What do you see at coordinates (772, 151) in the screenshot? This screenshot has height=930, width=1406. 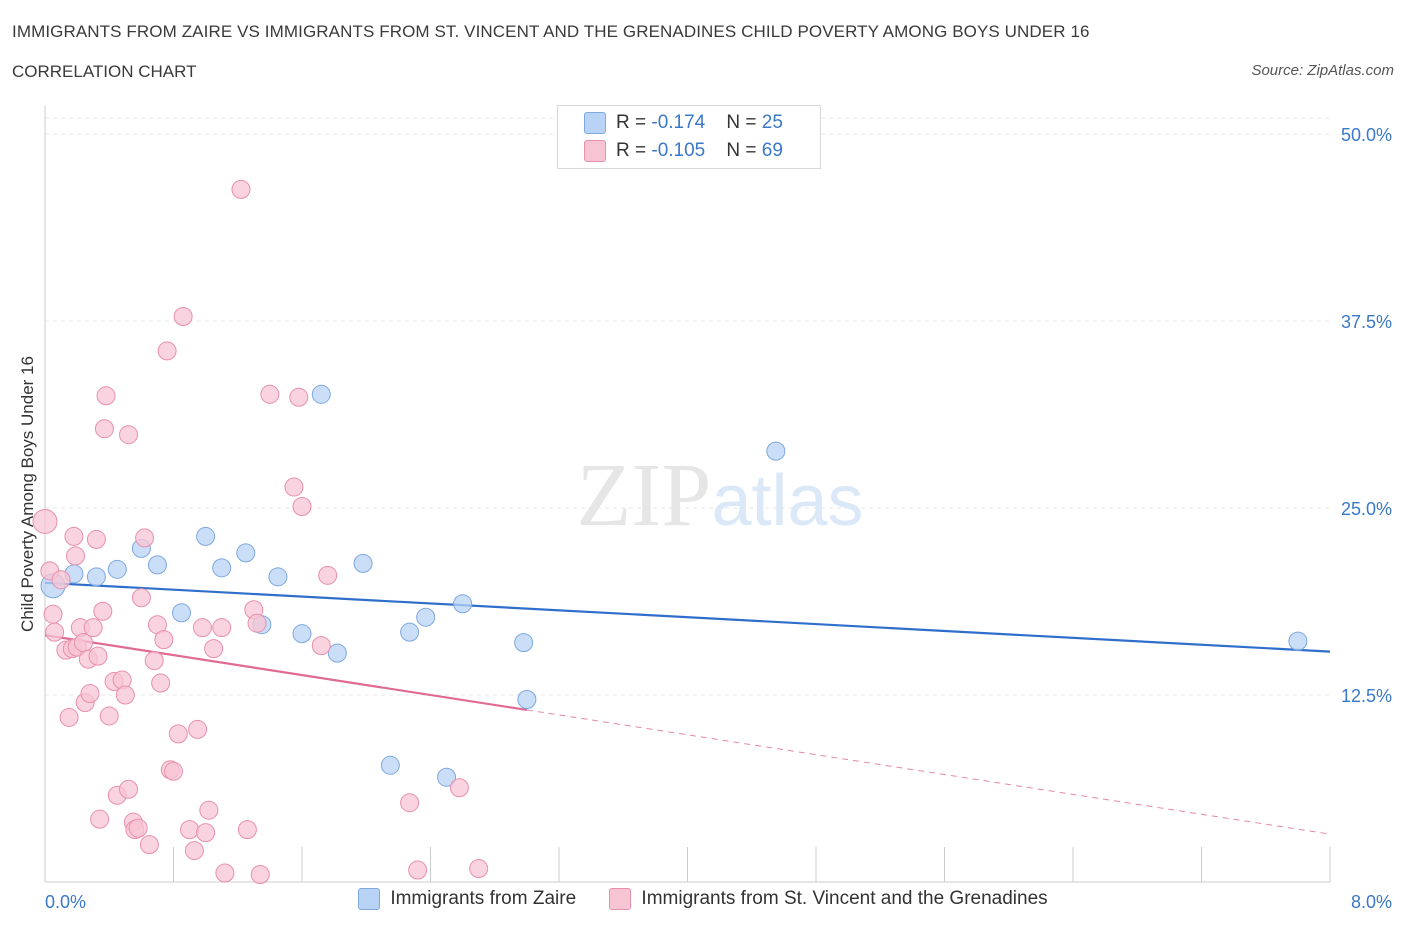 I see `legend-n-value-svg: 69` at bounding box center [772, 151].